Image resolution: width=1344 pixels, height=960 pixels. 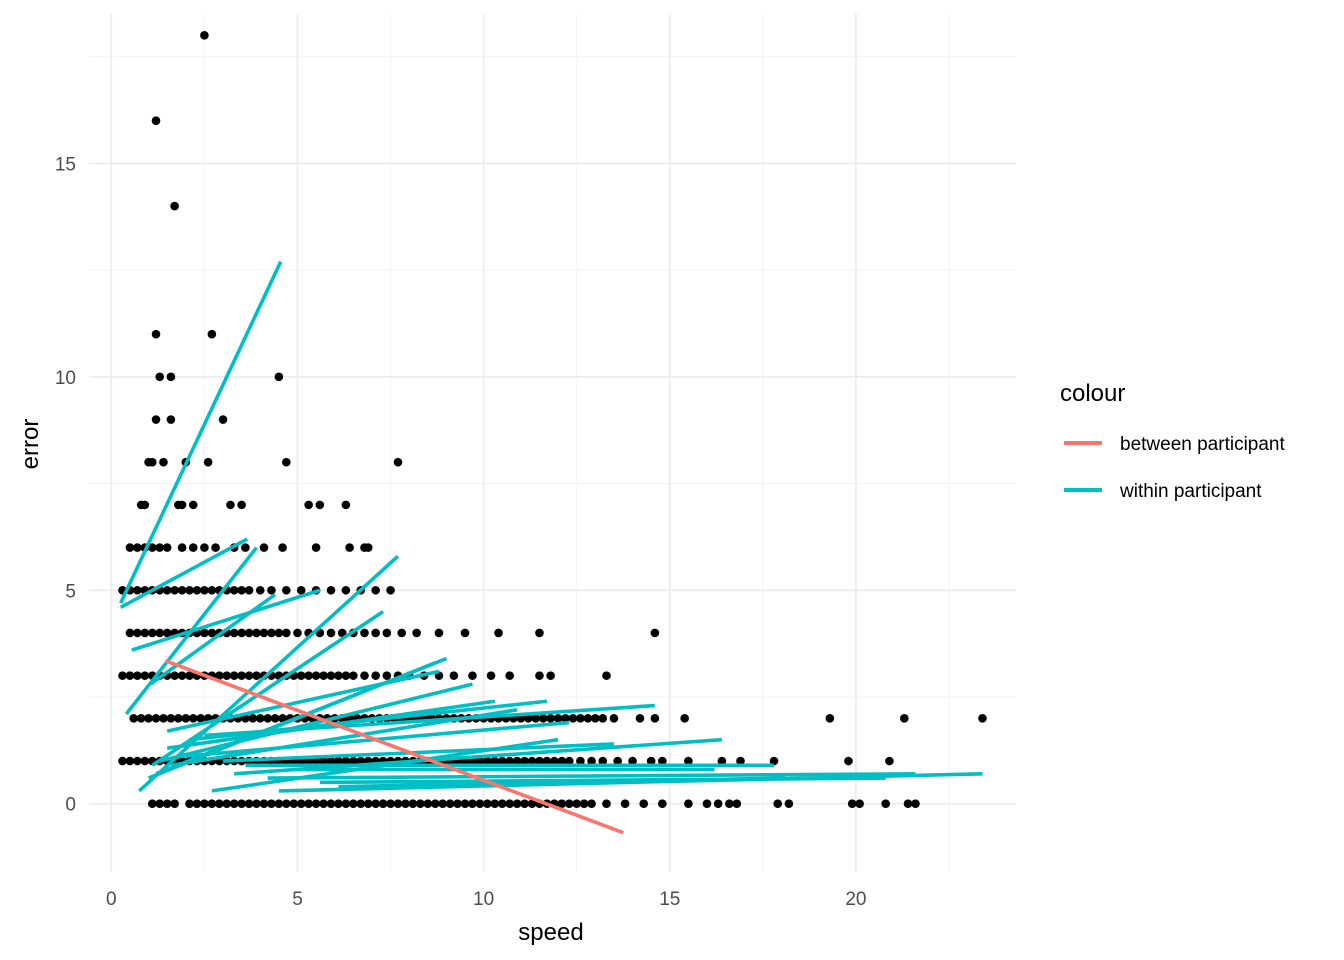 I want to click on x-tick-label: 10, so click(x=483, y=899).